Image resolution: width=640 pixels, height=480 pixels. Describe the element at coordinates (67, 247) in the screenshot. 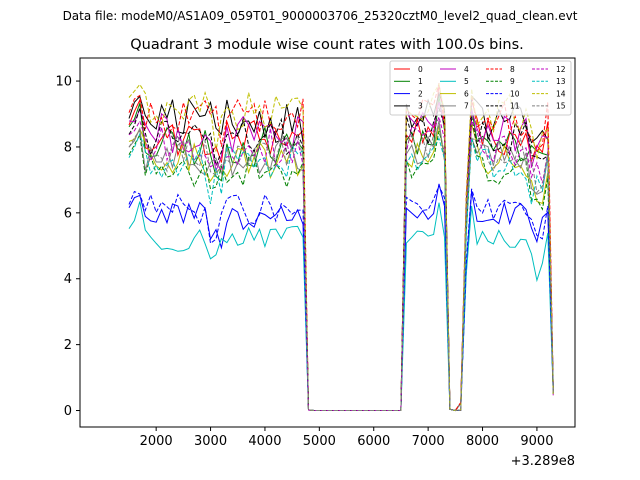

I see `y-axis: 0 2 4 6 8 10` at that location.